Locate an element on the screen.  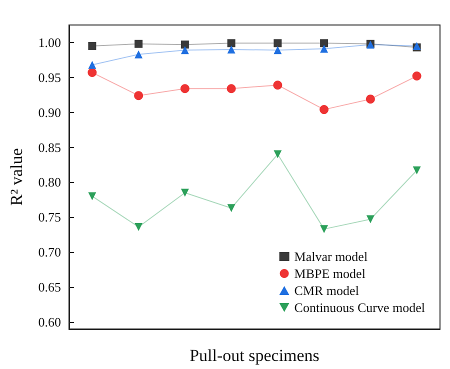
x-axis-title: Pull-out specimens is located at coordinates (255, 355).